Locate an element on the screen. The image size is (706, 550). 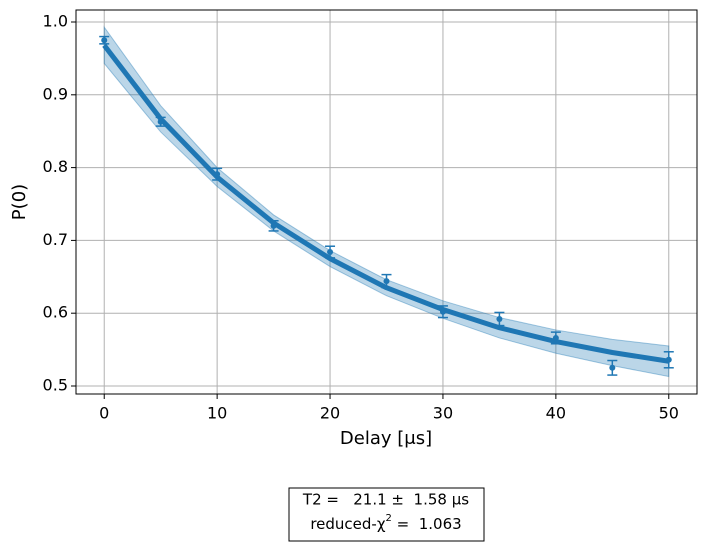
y-tick-label: 0.7 is located at coordinates (55, 239).